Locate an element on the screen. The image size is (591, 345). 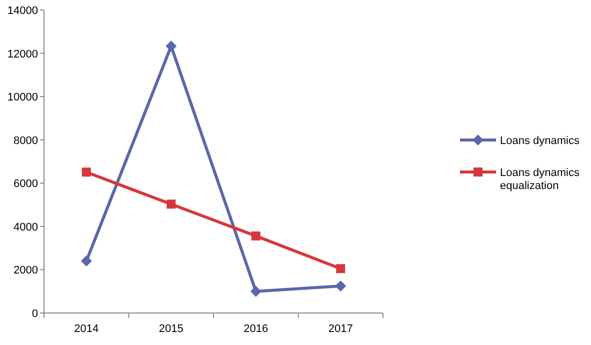
y-tick-label: 12000 is located at coordinates (22, 54).